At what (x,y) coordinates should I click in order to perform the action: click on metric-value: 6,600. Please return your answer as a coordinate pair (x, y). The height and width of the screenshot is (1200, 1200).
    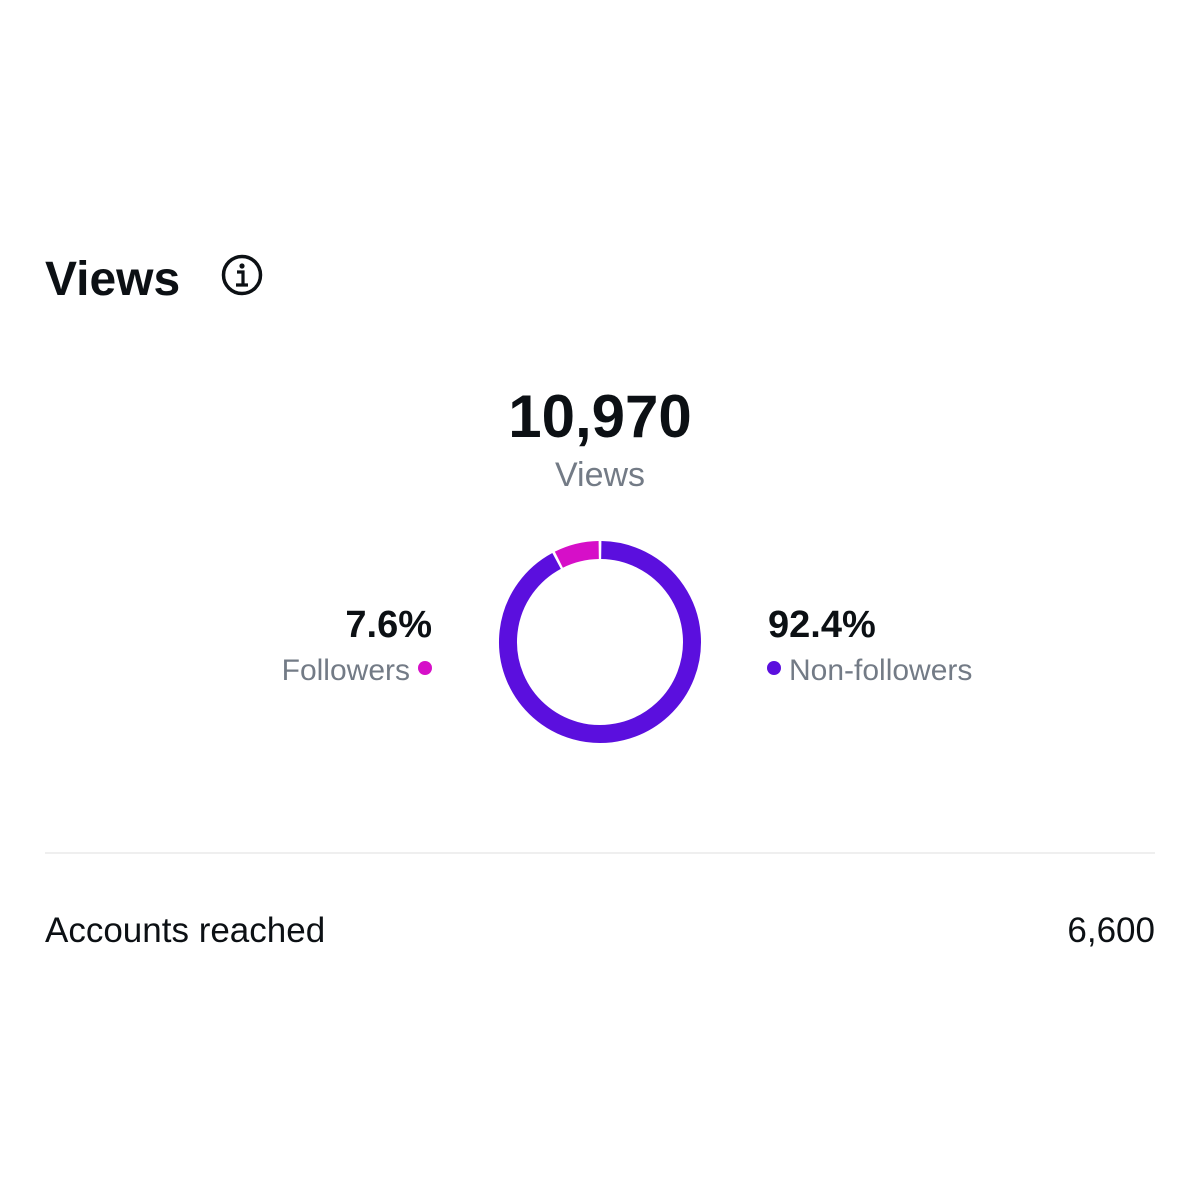
    Looking at the image, I should click on (1111, 930).